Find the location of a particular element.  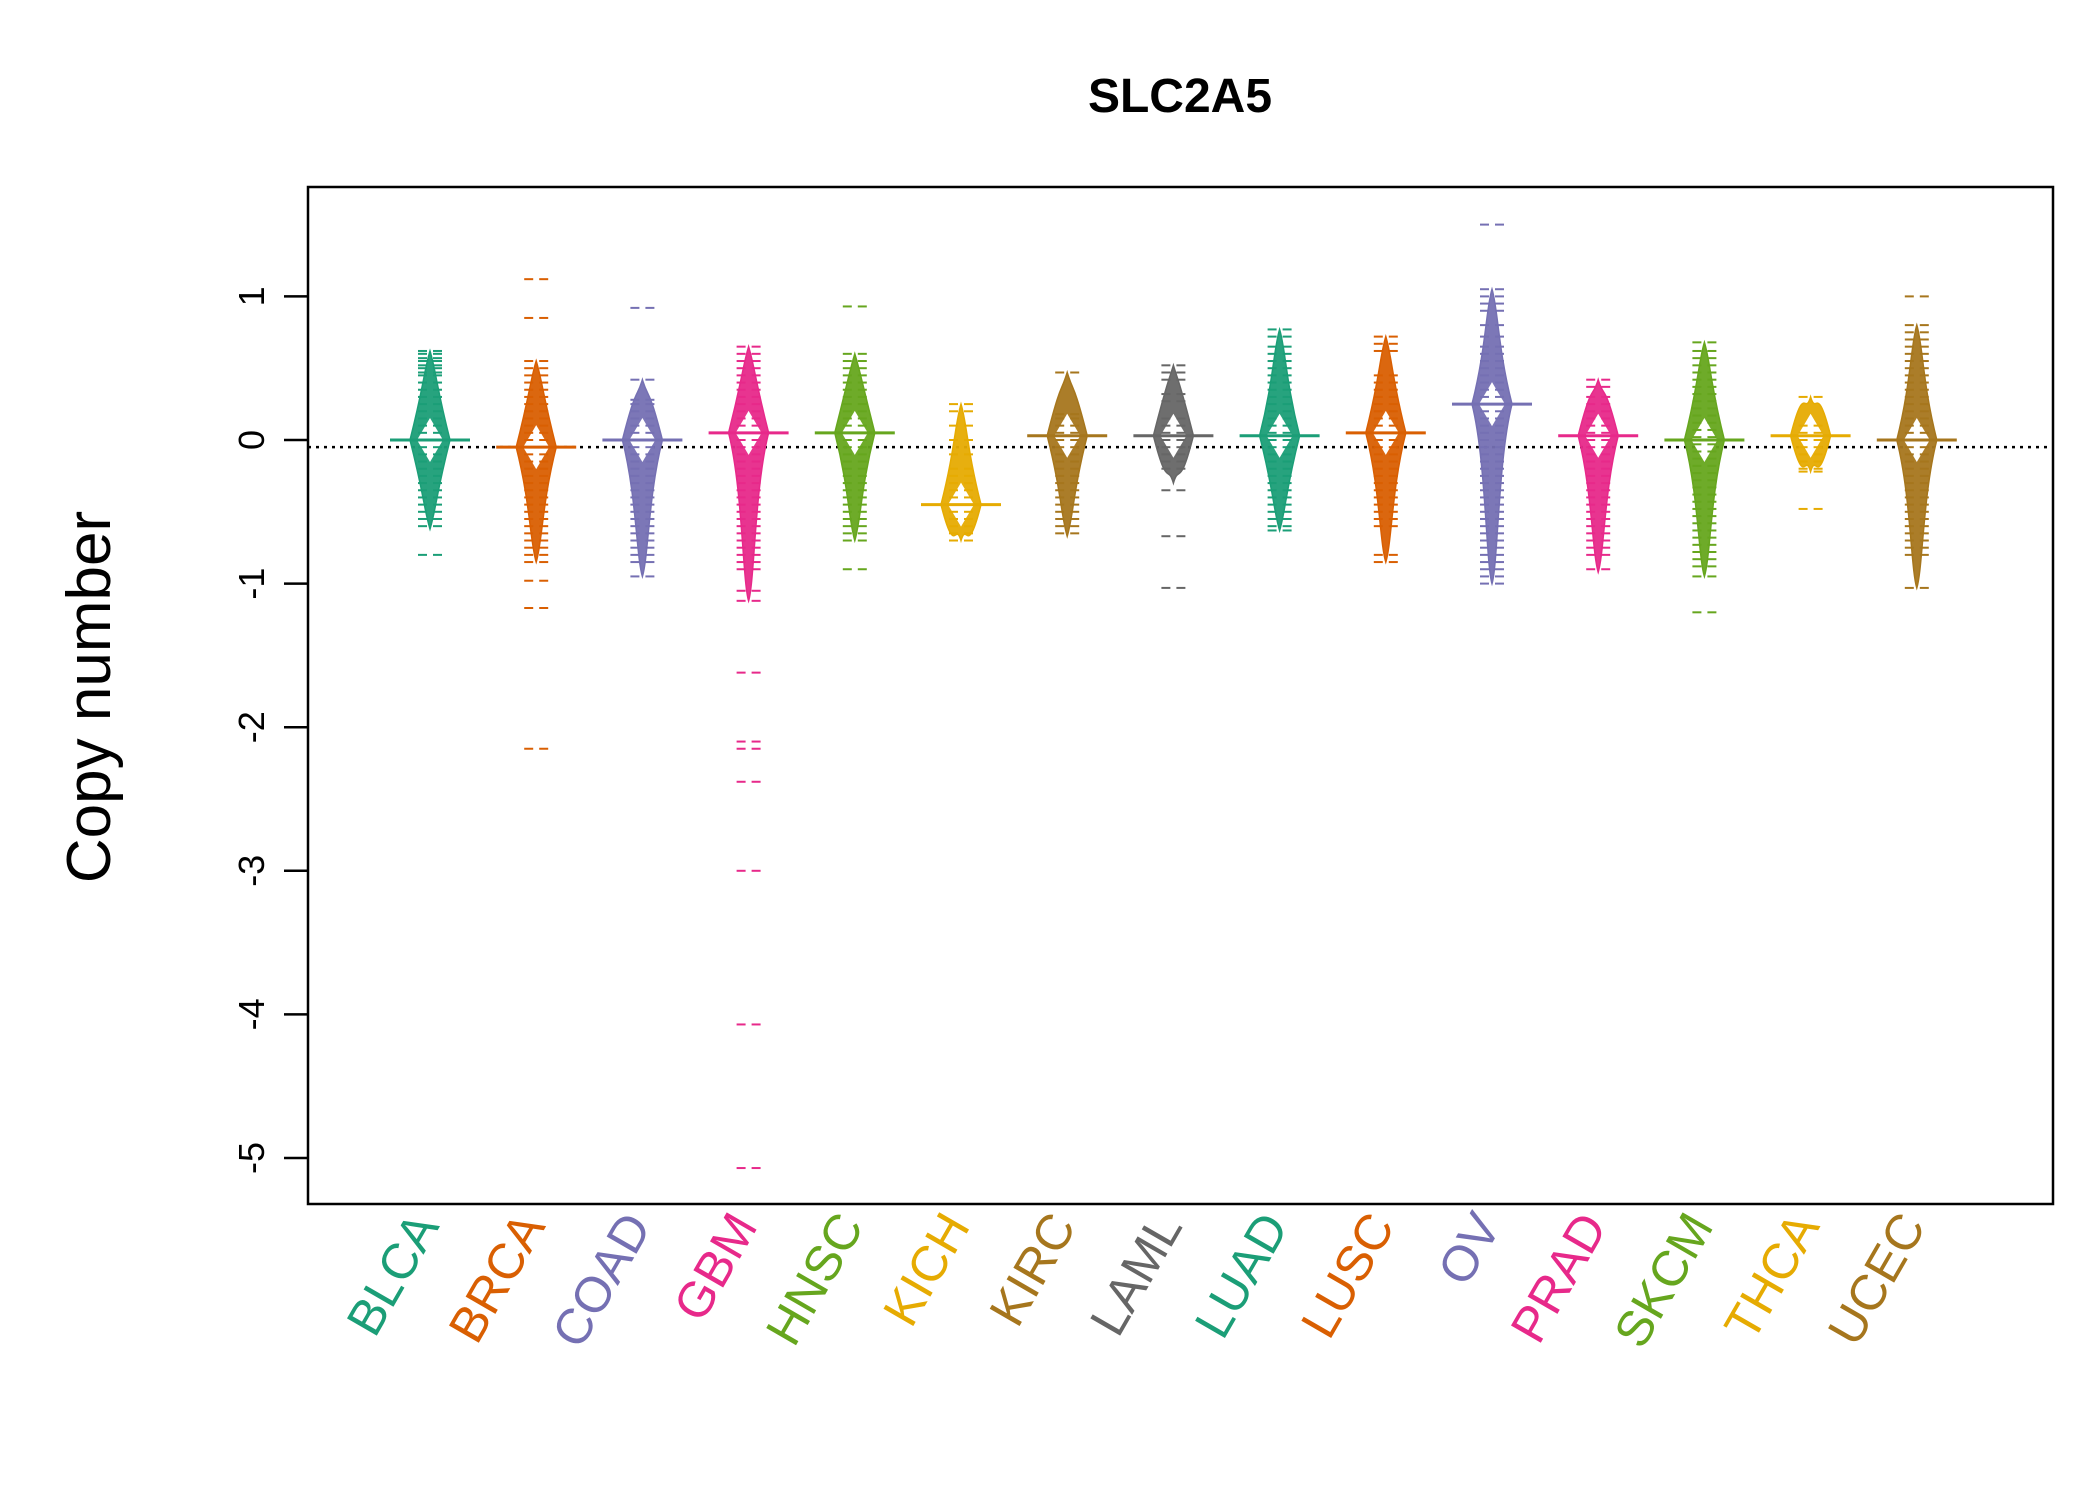

y-tick-label: 0 is located at coordinates (251, 440).